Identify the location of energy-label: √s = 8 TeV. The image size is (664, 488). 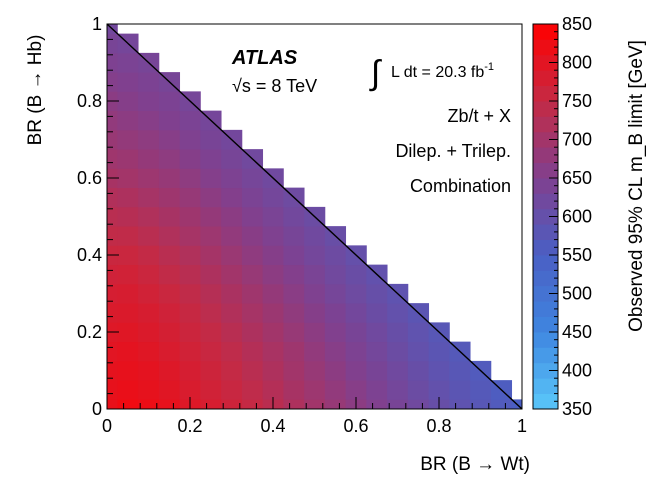
(274, 86).